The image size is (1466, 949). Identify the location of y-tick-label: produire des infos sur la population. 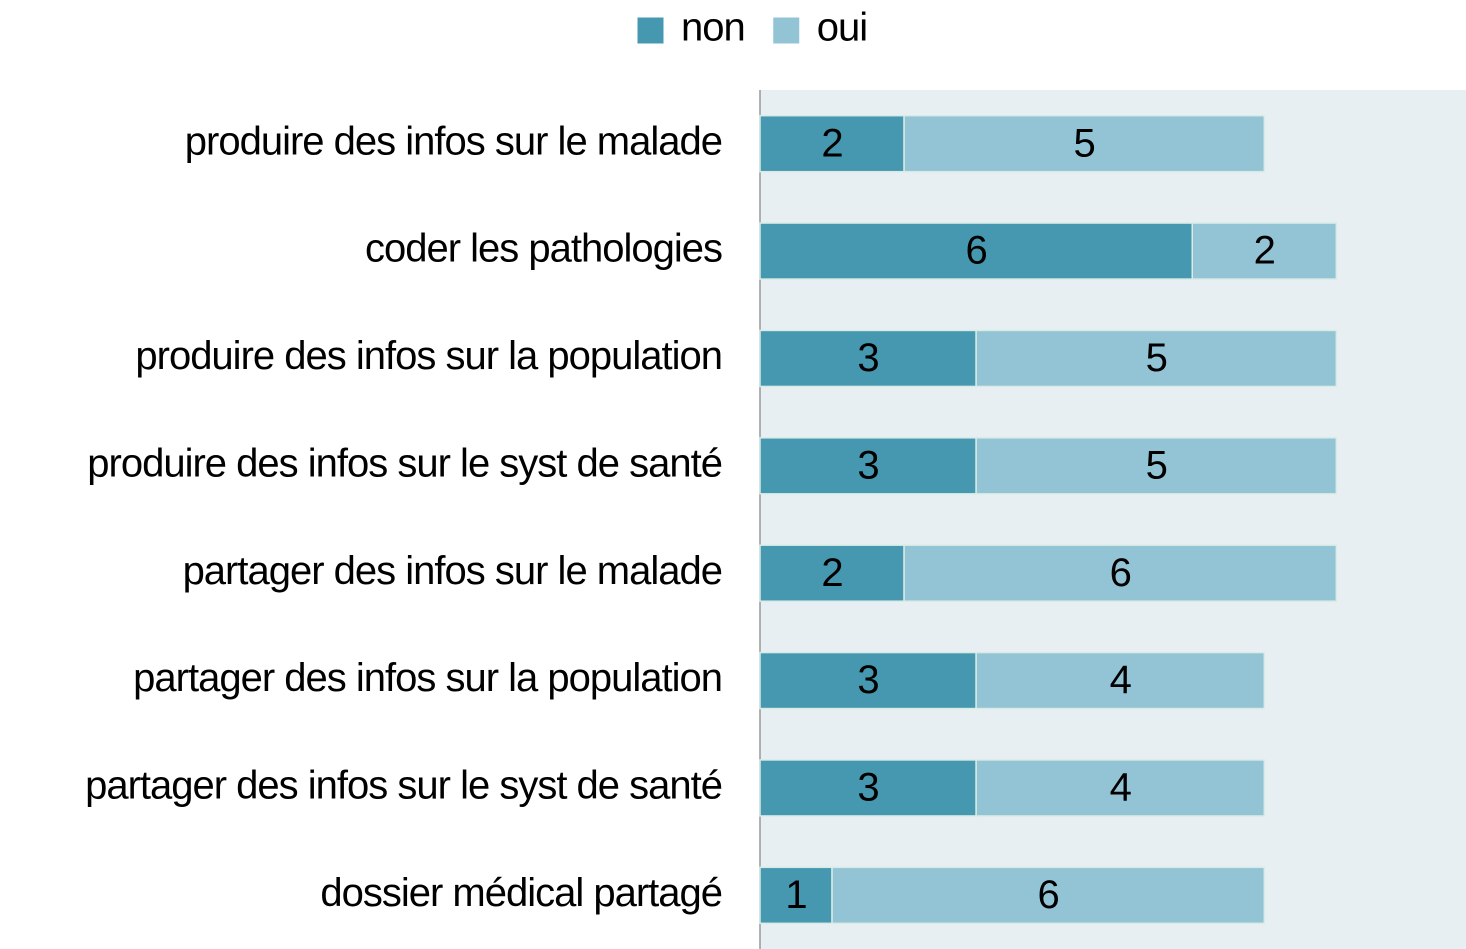
(428, 356).